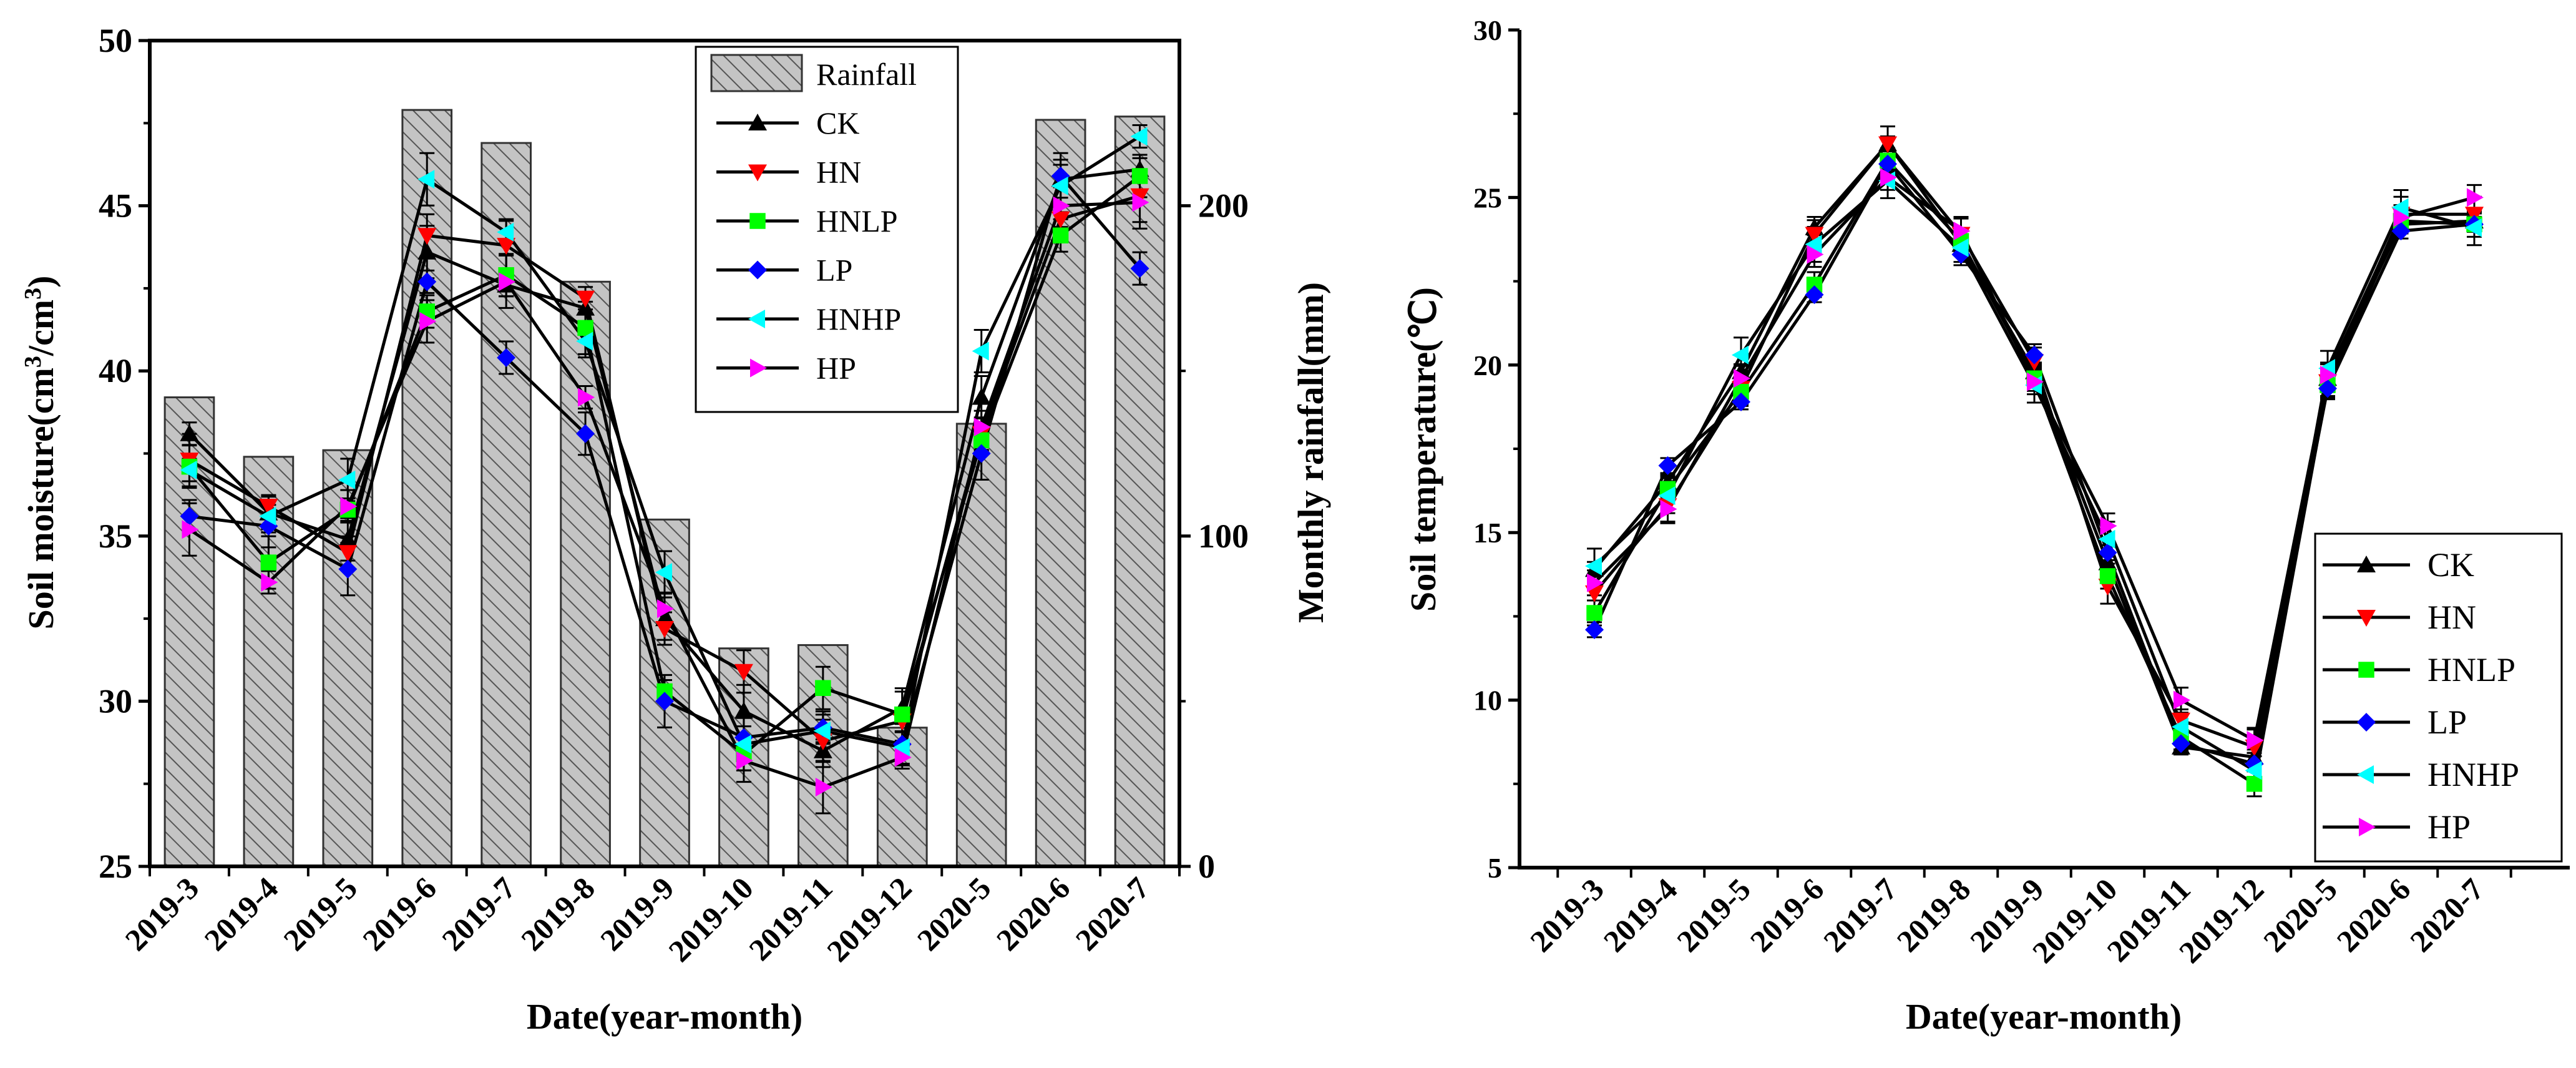 Image resolution: width=2576 pixels, height=1068 pixels. Describe the element at coordinates (790, 918) in the screenshot. I see `x-tick-label: 2019-11` at that location.